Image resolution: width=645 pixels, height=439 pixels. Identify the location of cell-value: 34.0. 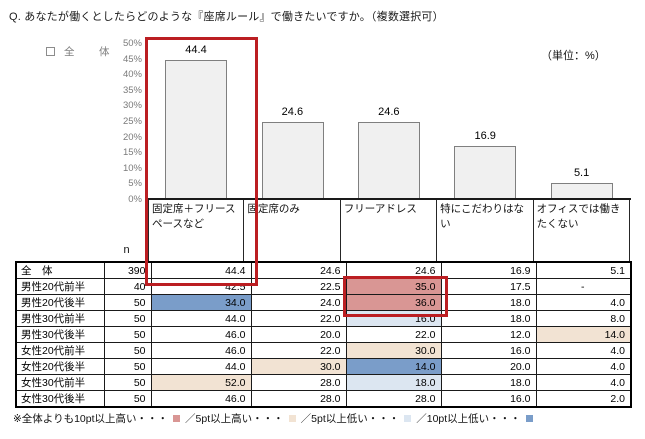
(201, 302).